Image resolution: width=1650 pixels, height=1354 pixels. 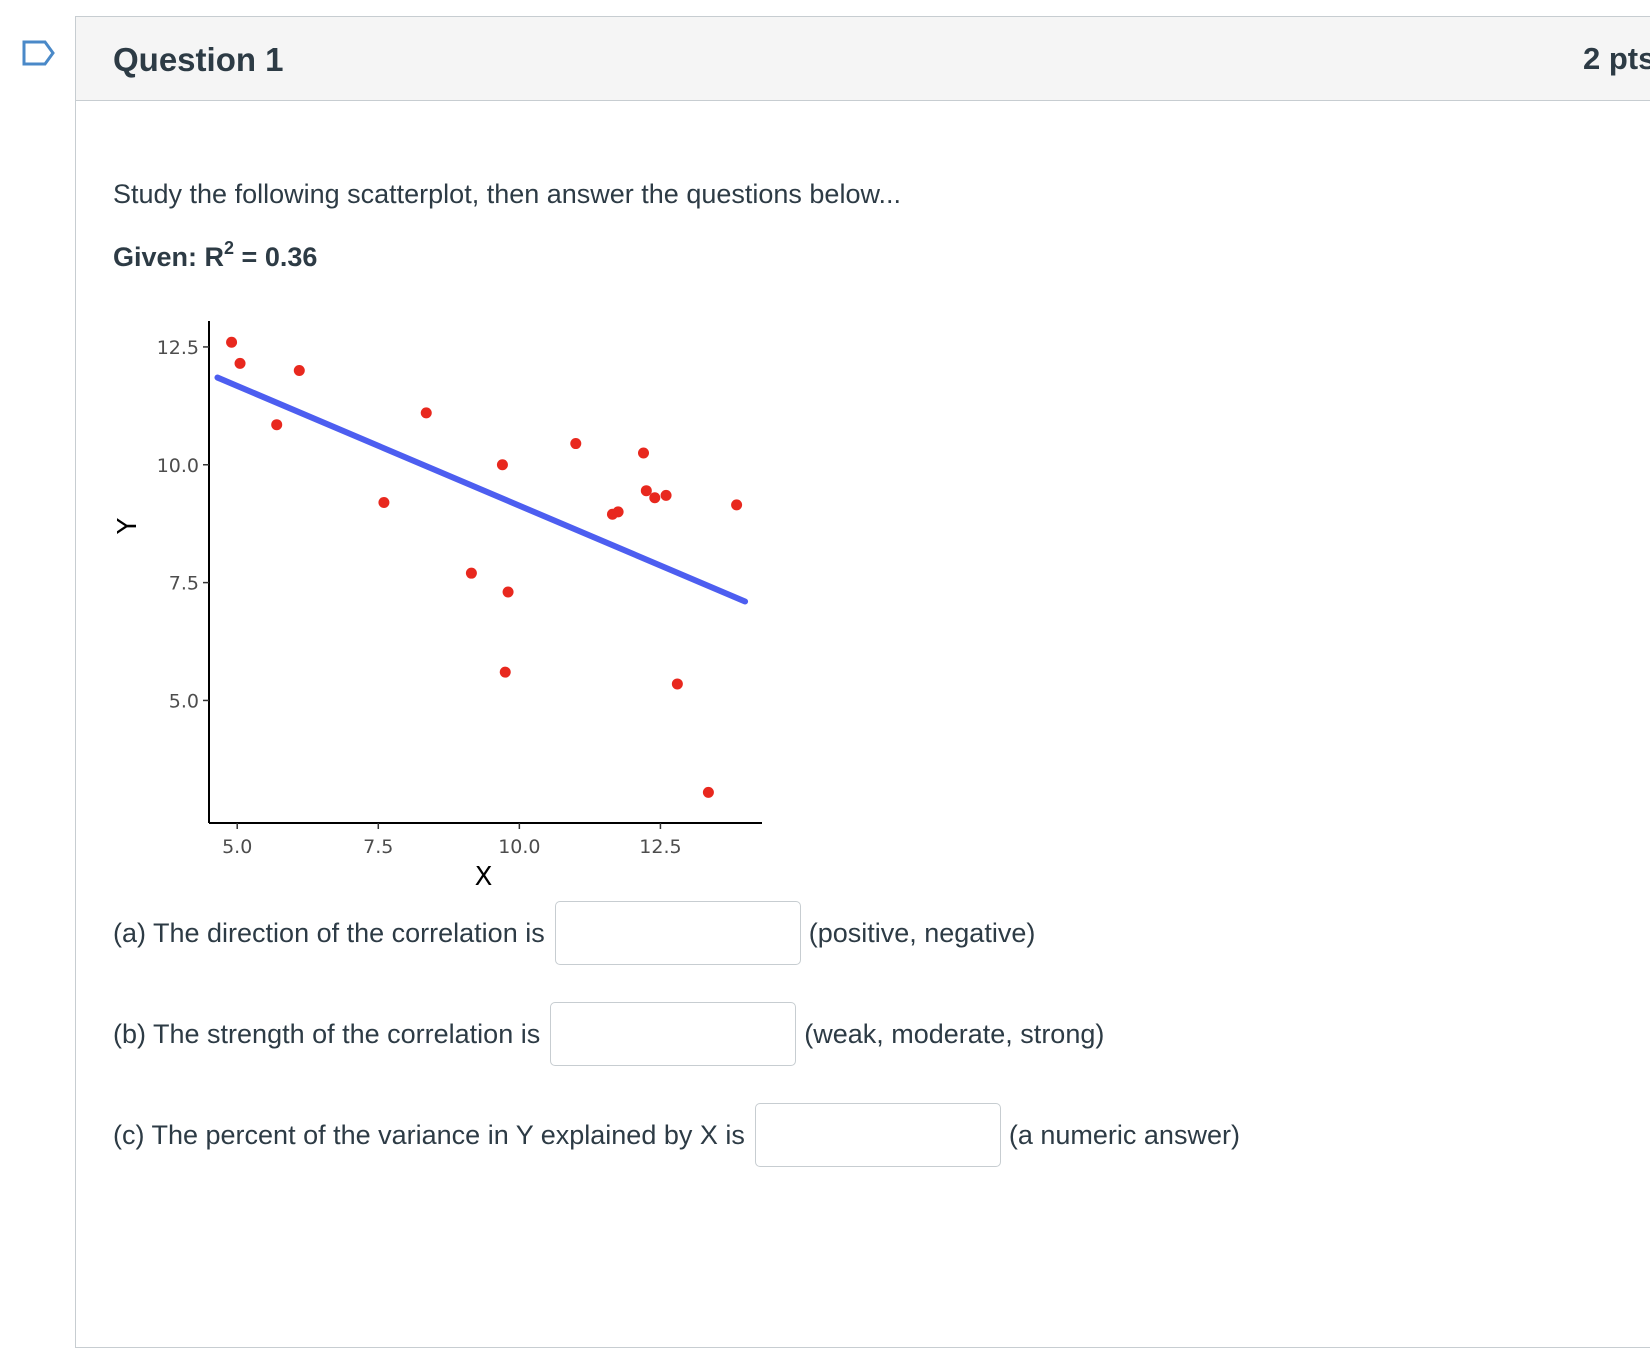 I want to click on question-header: Question 1 2 pts, so click(x=863, y=59).